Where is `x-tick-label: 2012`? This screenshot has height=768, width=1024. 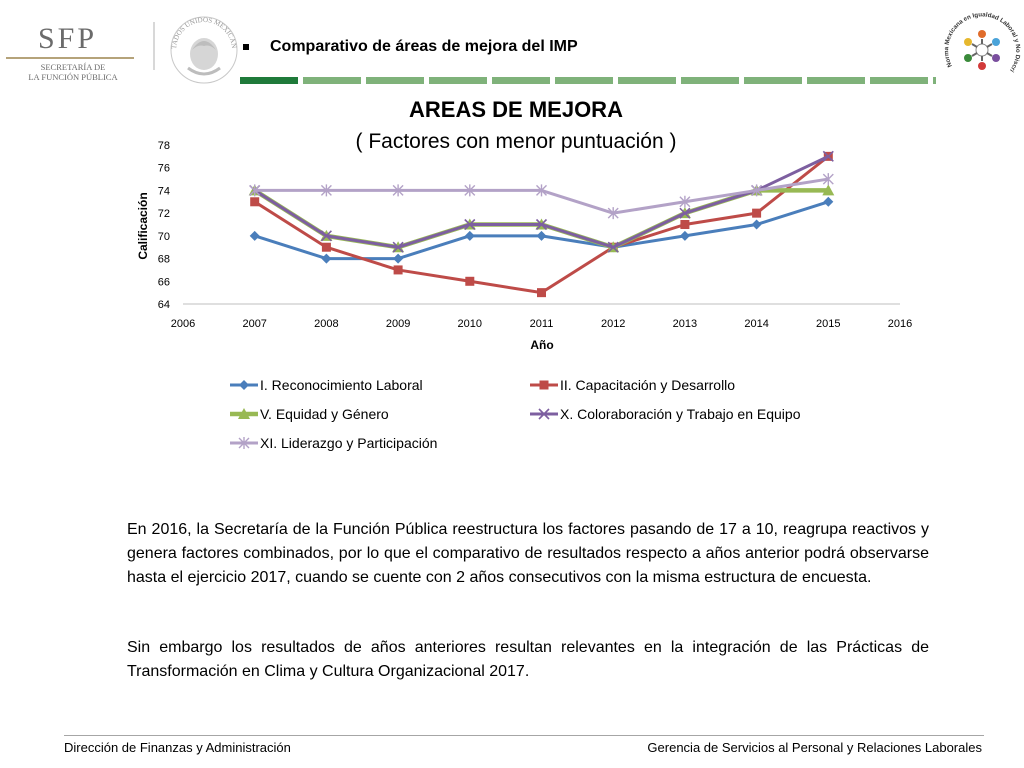
x-tick-label: 2012 is located at coordinates (613, 324).